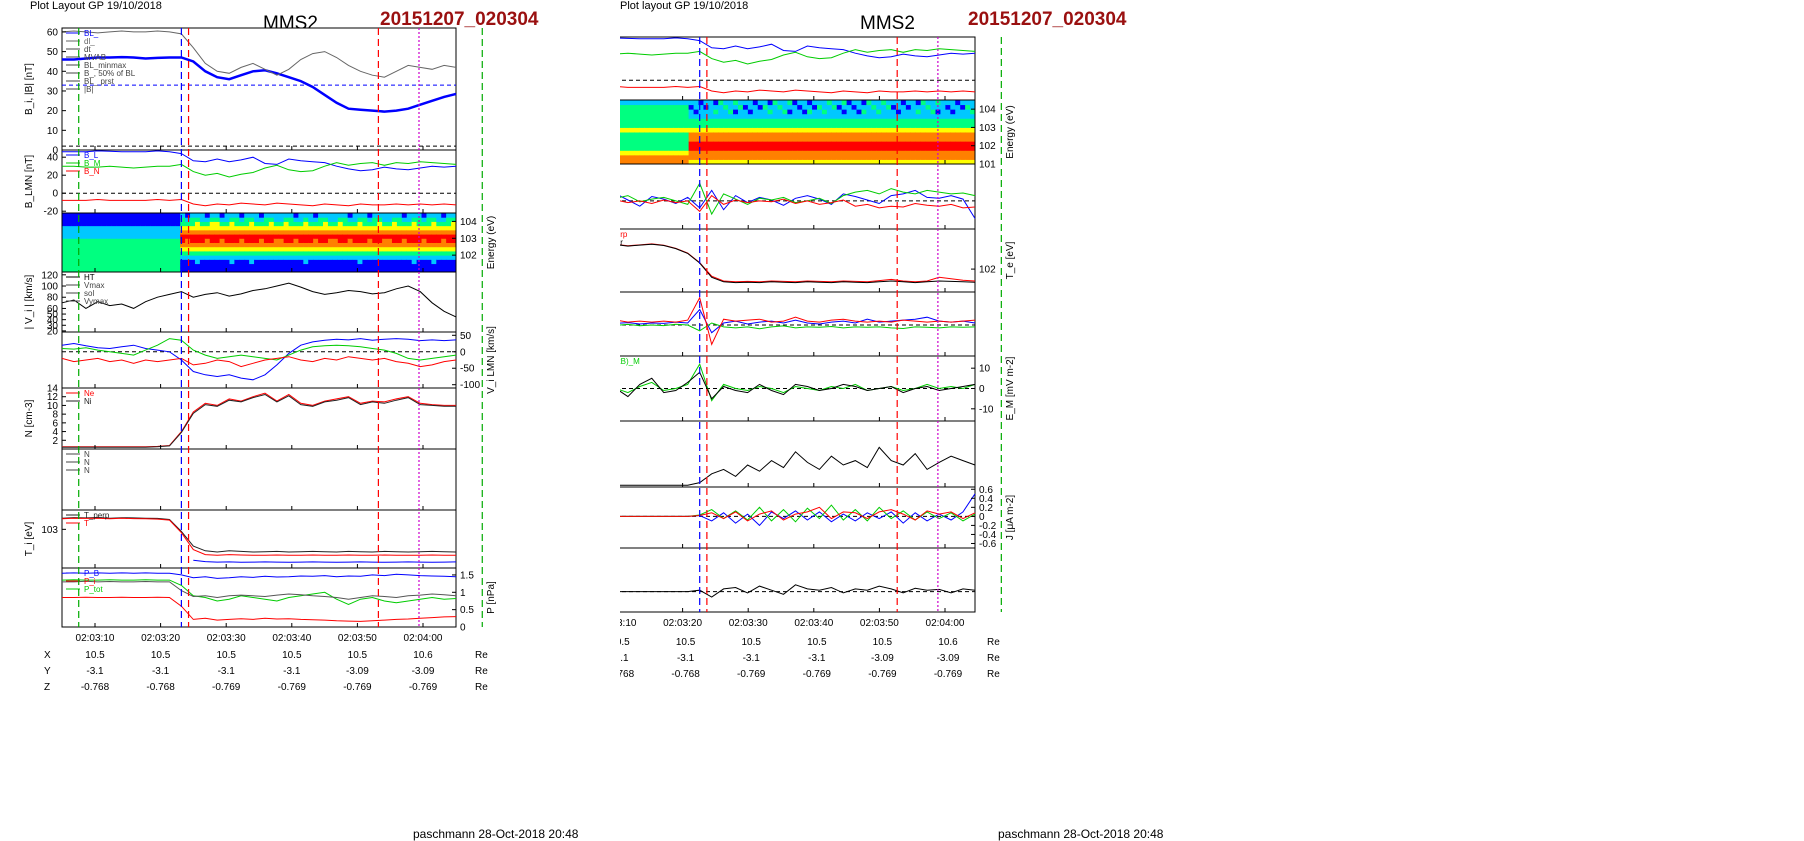 The width and height of the screenshot is (1804, 841). What do you see at coordinates (259, 300) in the screenshot?
I see `series-line-|Vi|` at bounding box center [259, 300].